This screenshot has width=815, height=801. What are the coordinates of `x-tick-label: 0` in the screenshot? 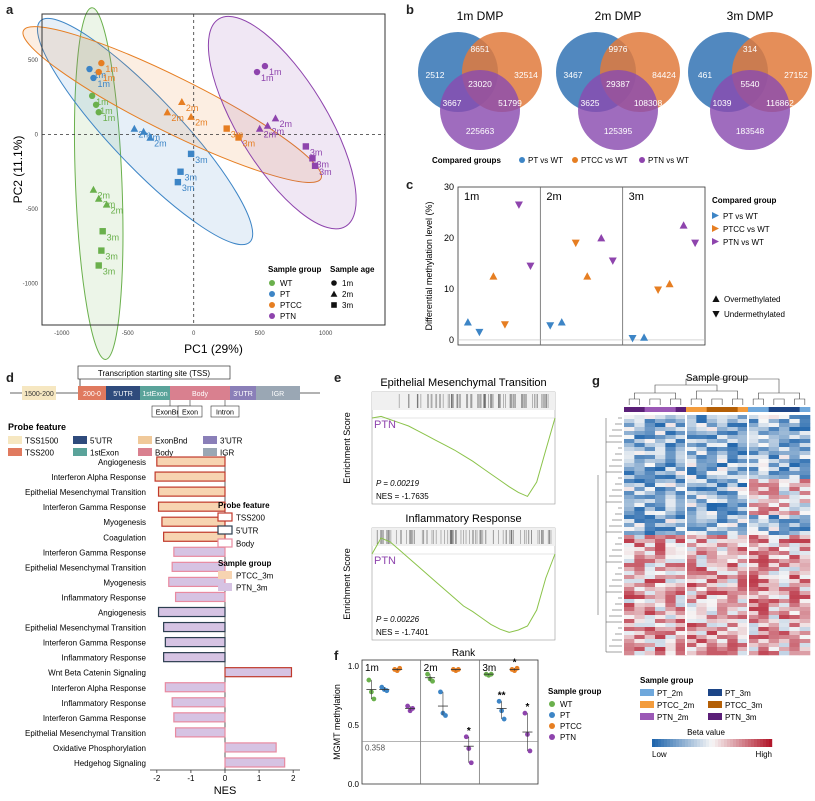 It's located at (194, 334).